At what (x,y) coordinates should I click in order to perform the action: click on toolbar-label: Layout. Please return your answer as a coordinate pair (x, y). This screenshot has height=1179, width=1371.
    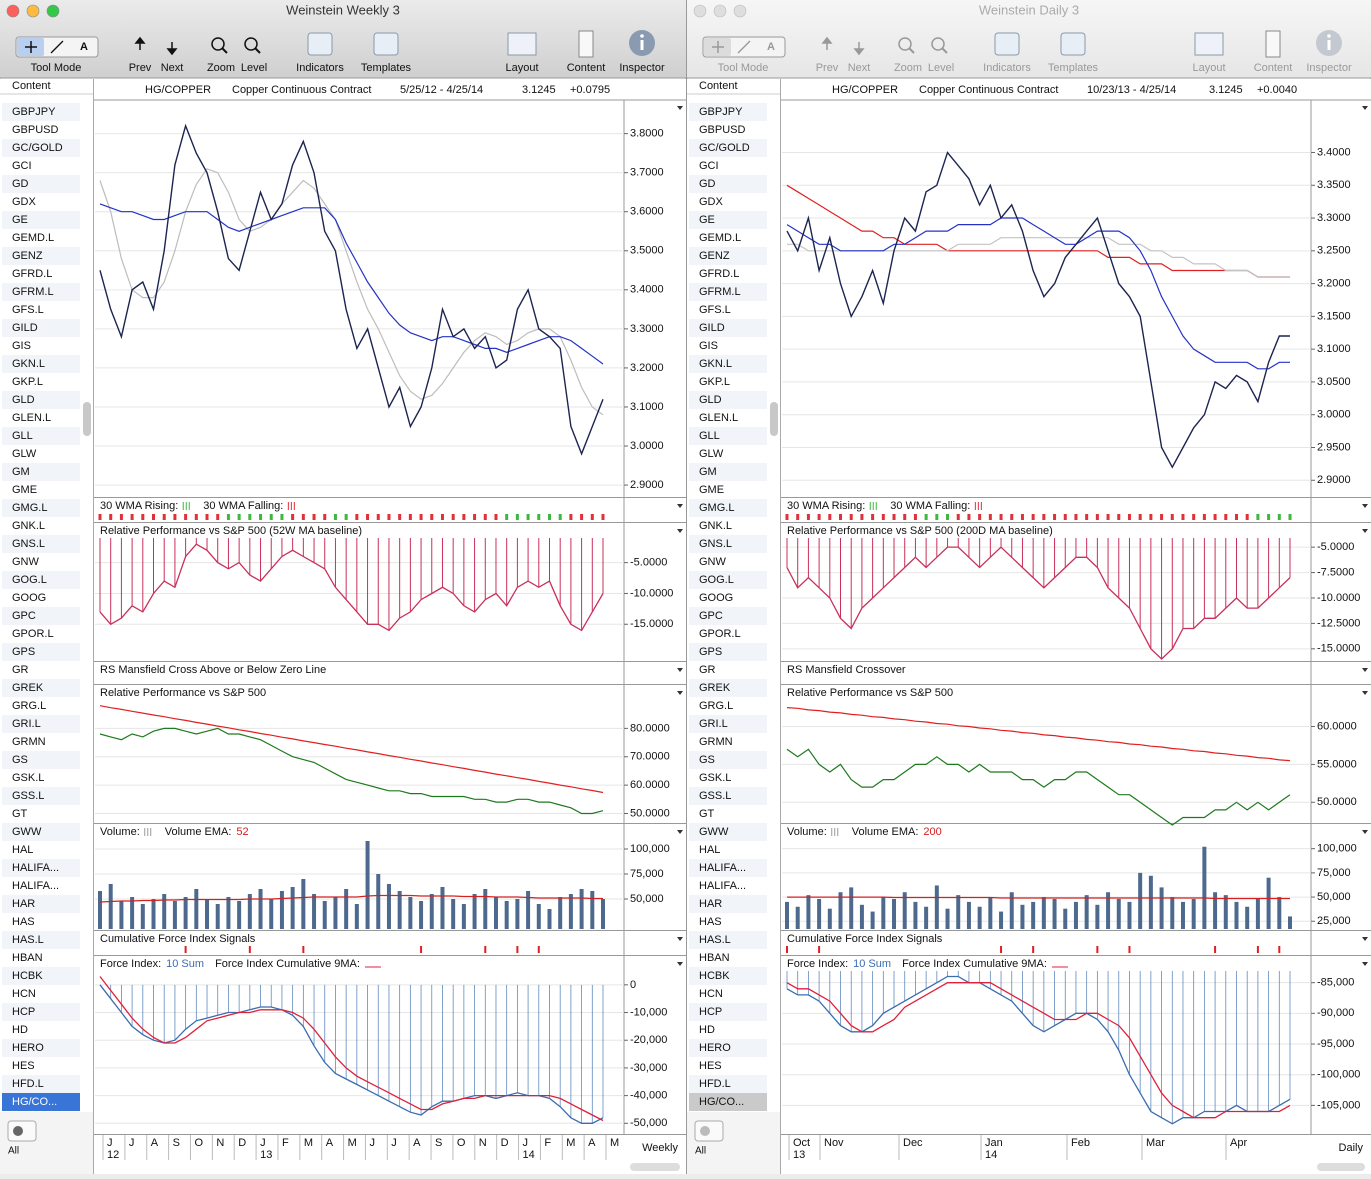
    Looking at the image, I should click on (1208, 68).